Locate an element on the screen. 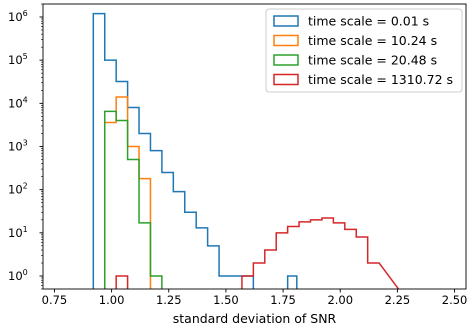 The width and height of the screenshot is (468, 329). y-tick-label: 10¹ is located at coordinates (18, 232).